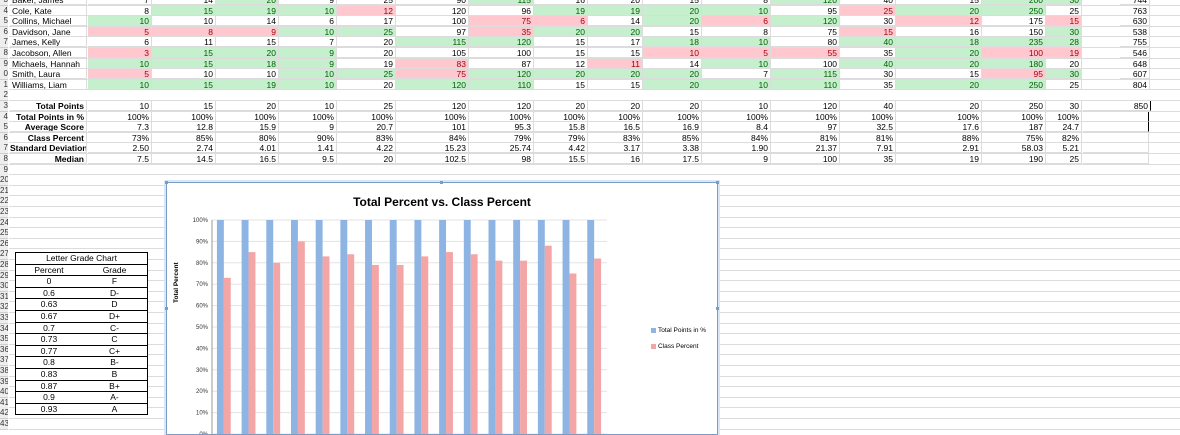  What do you see at coordinates (1135, 53) in the screenshot?
I see `student-total-cell: 546` at bounding box center [1135, 53].